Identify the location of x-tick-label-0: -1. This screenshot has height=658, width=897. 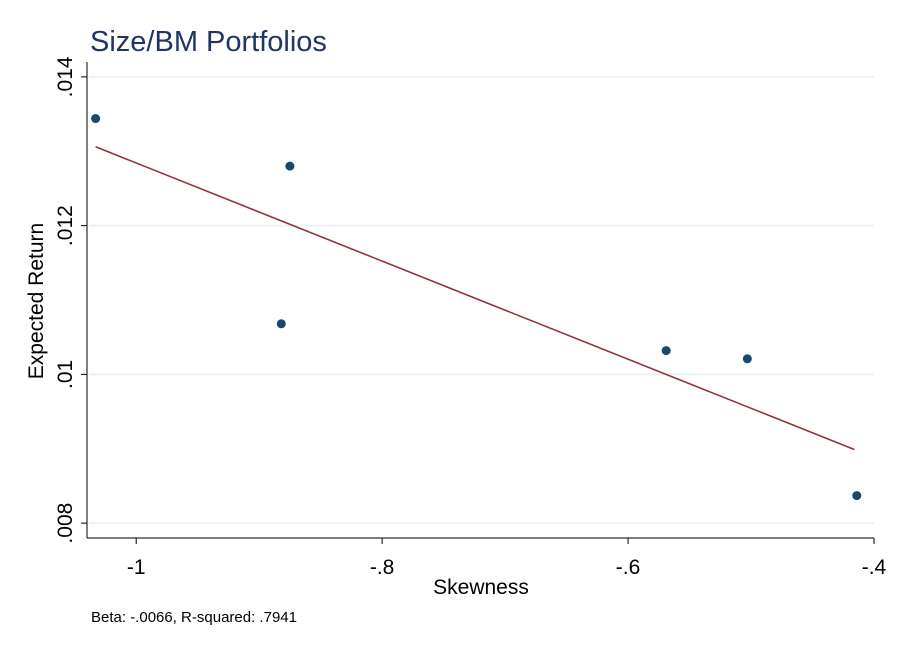
(136, 567).